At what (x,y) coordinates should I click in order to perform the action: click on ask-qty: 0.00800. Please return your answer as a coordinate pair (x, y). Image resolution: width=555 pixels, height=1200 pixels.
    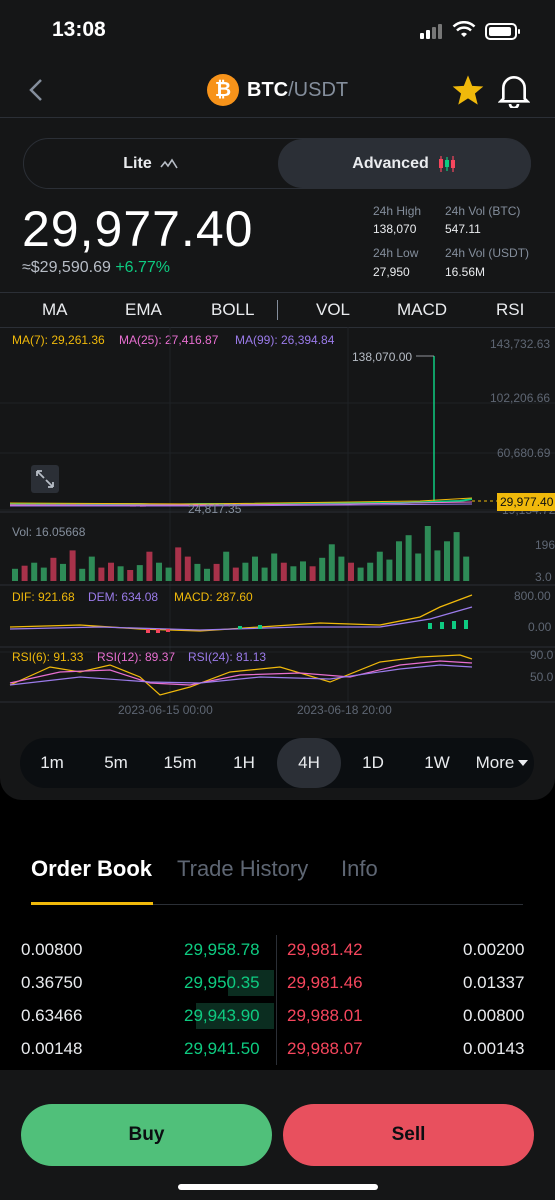
    Looking at the image, I should click on (494, 1015).